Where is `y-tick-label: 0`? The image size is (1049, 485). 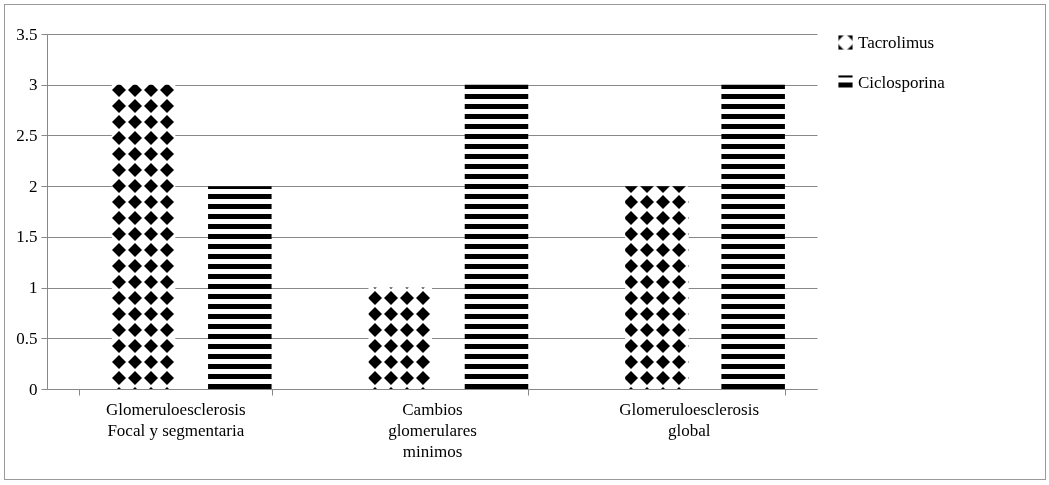
y-tick-label: 0 is located at coordinates (33, 389).